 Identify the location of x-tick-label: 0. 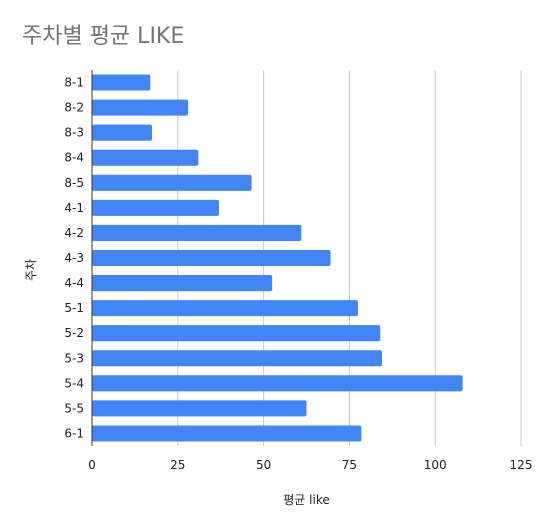
(92, 465).